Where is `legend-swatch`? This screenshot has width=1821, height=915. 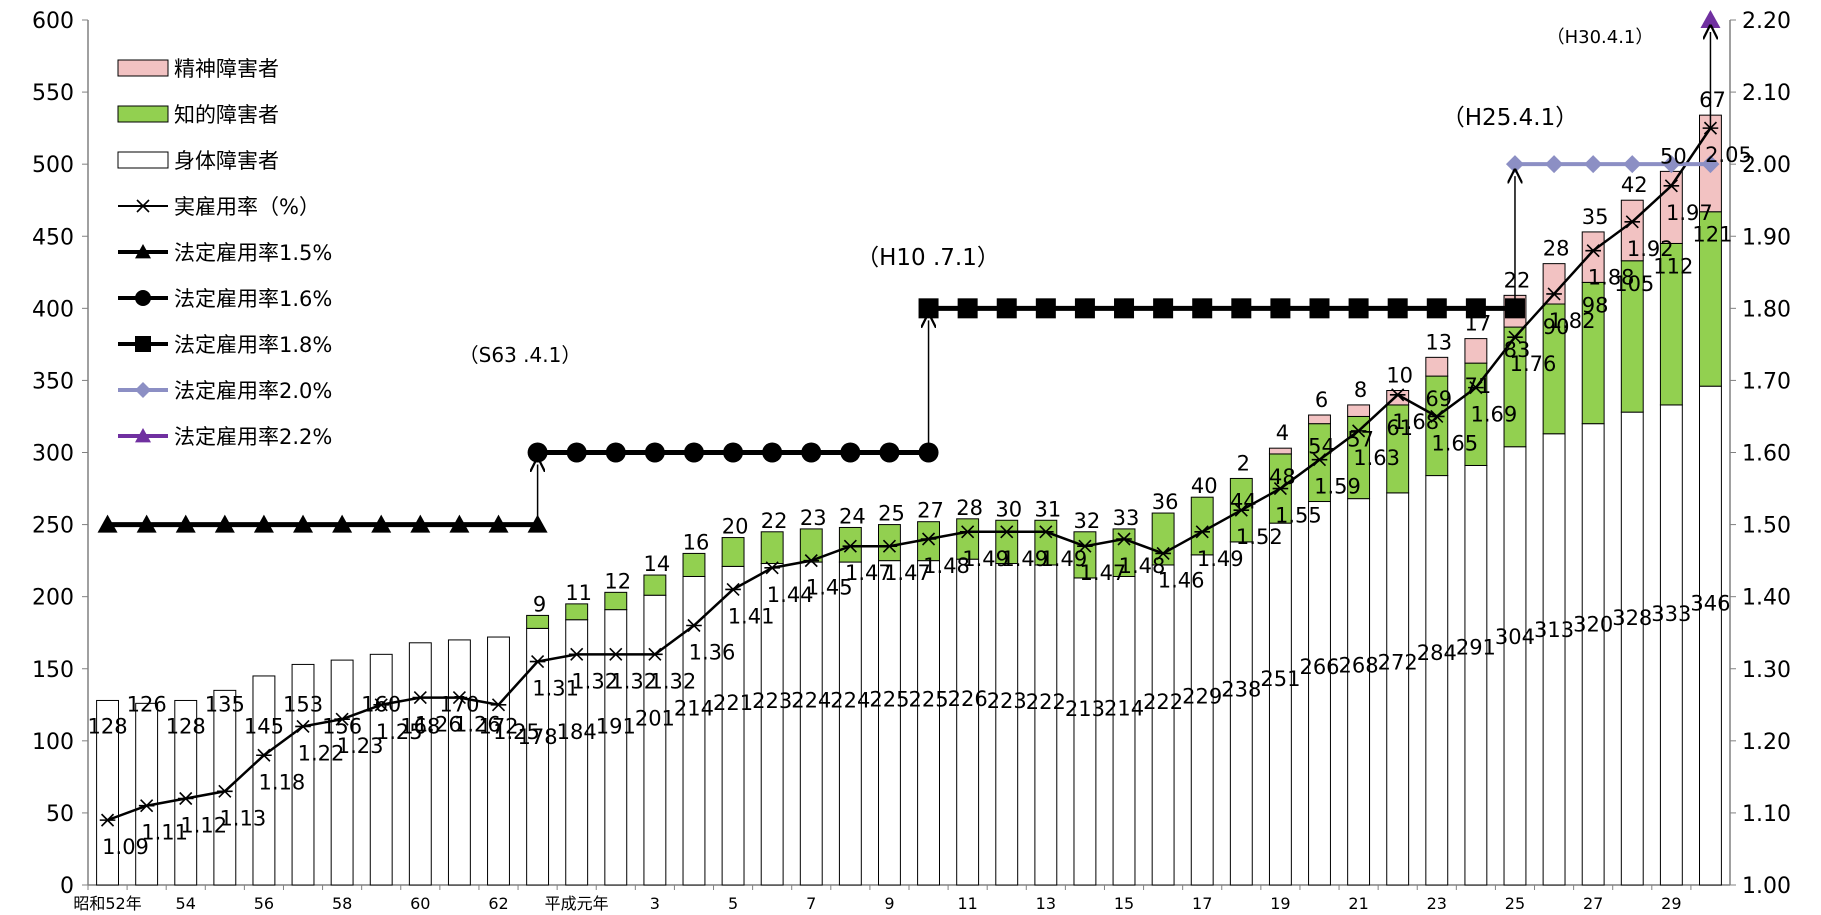
legend-swatch is located at coordinates (143, 114).